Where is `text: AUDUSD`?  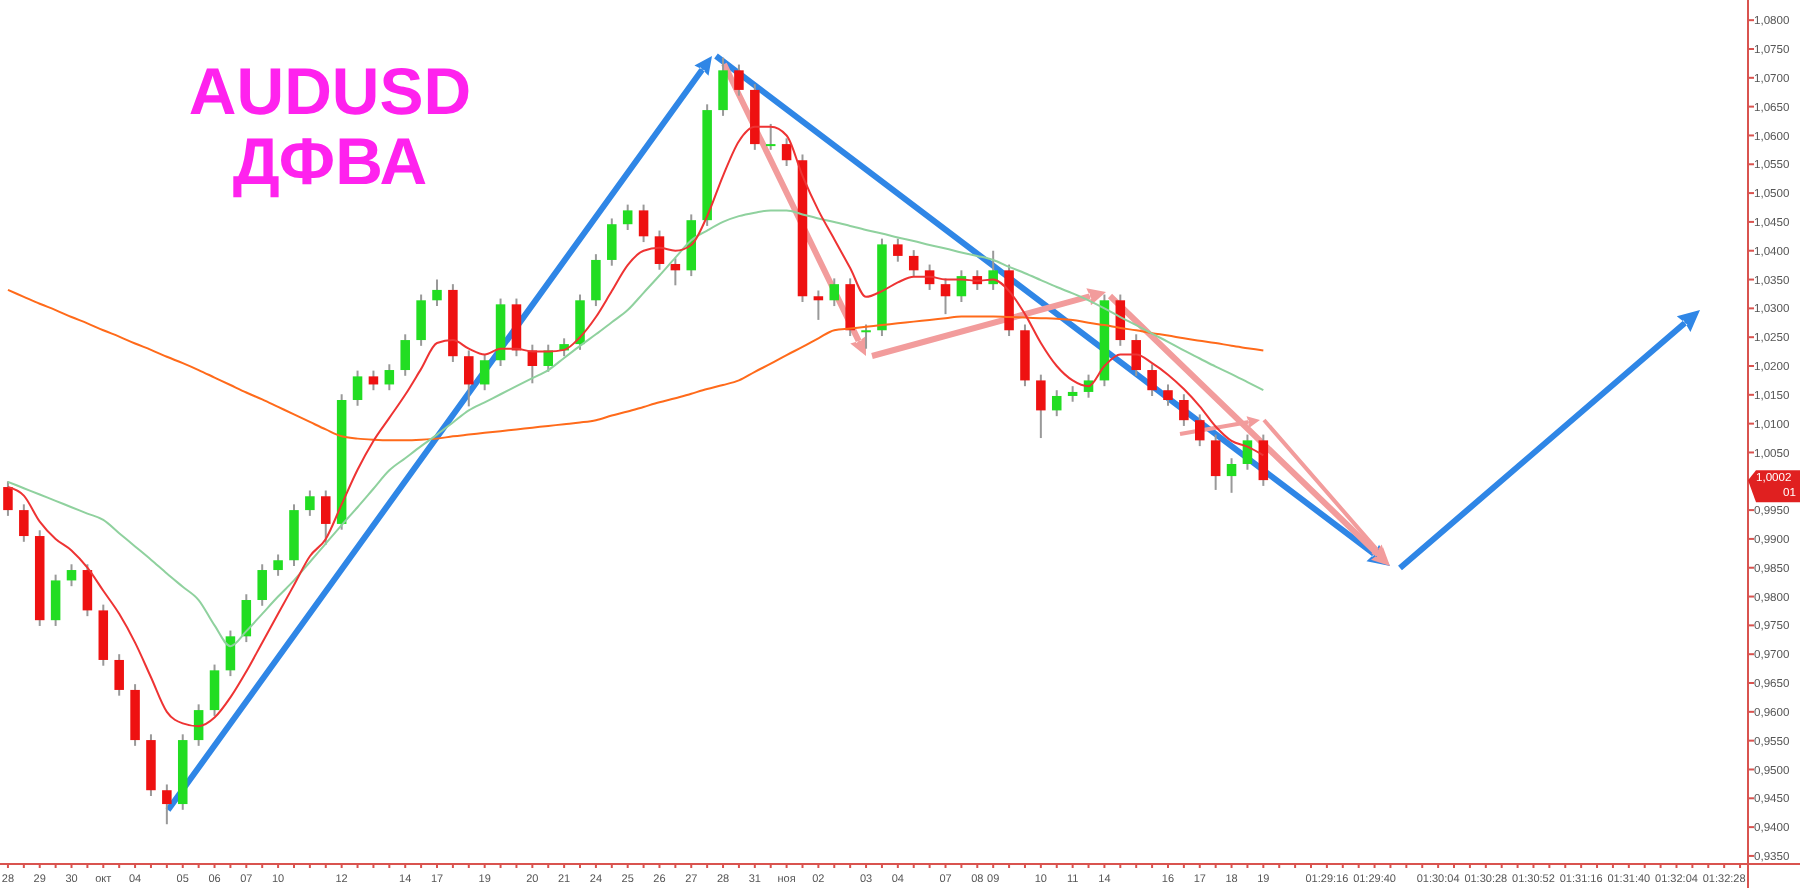 text: AUDUSD is located at coordinates (330, 91).